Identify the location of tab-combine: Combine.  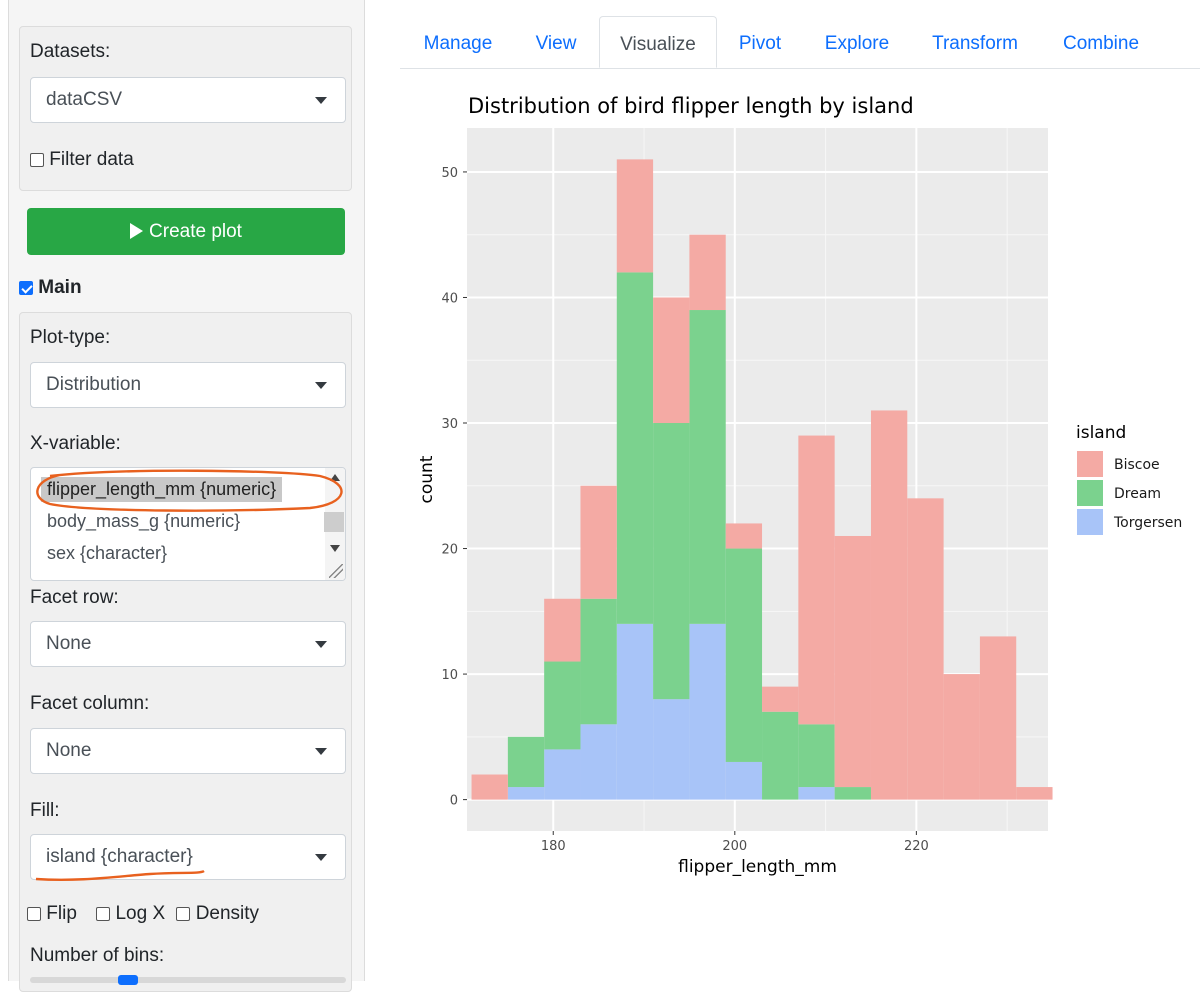
(1101, 43).